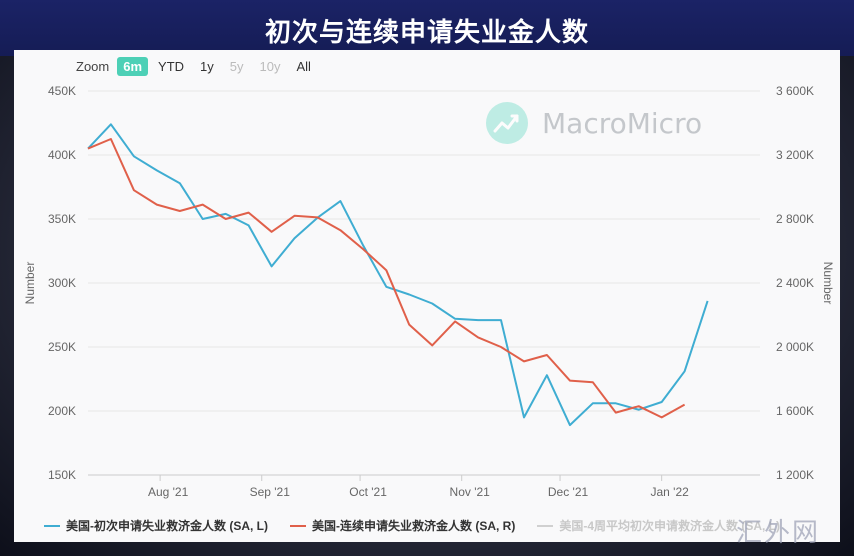 This screenshot has height=556, width=854. I want to click on right-tick-label: 2 800K, so click(795, 219).